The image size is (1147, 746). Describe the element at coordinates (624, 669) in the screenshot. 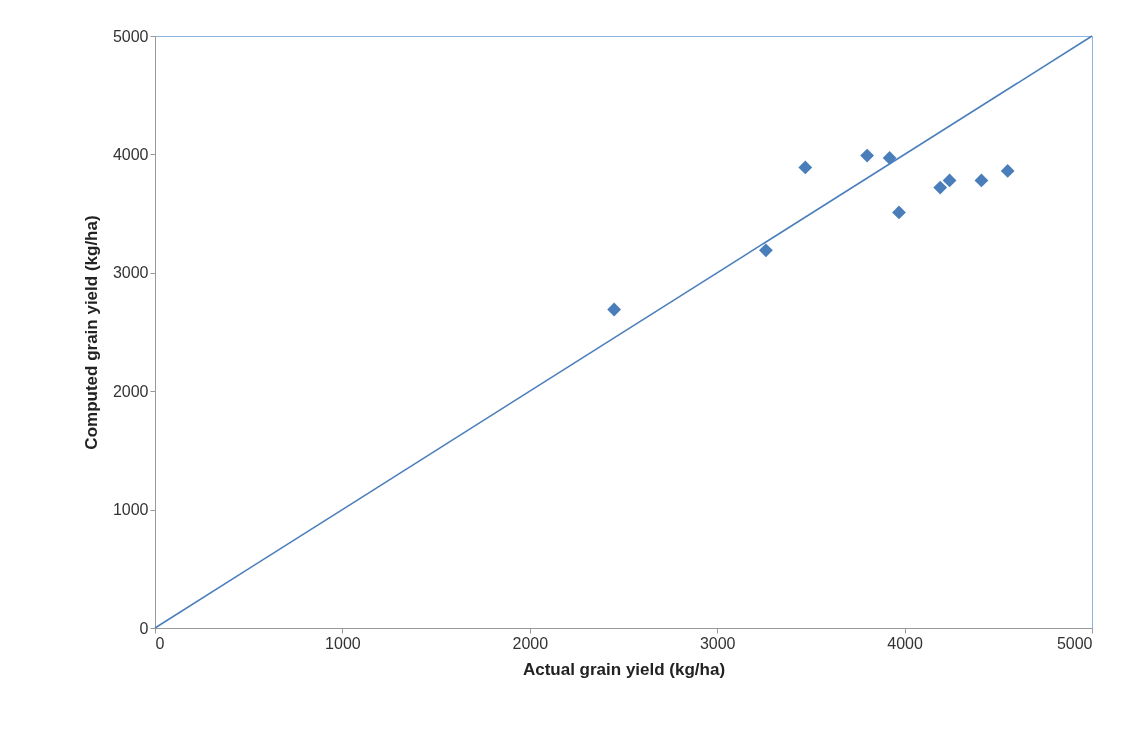

I see `x-axis-title: Actual grain yield (kg/ha)` at that location.